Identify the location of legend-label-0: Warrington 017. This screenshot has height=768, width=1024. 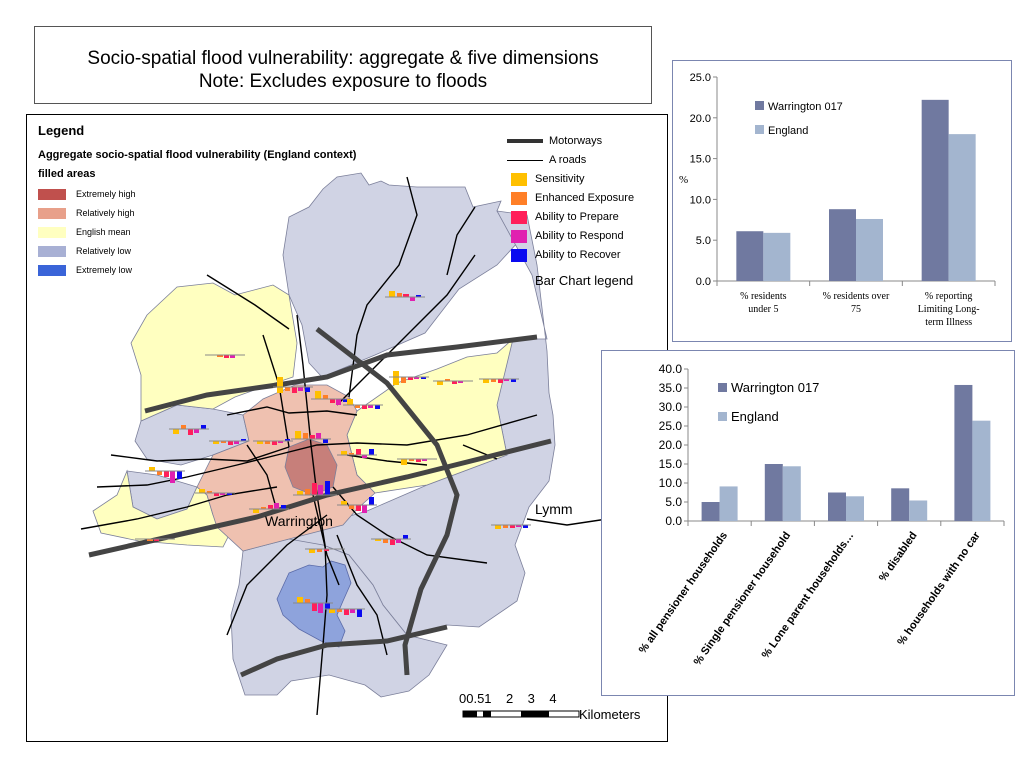
(775, 387).